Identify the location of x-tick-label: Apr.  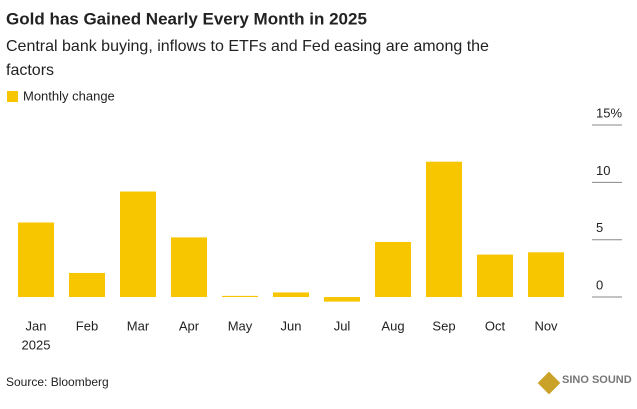
(189, 325).